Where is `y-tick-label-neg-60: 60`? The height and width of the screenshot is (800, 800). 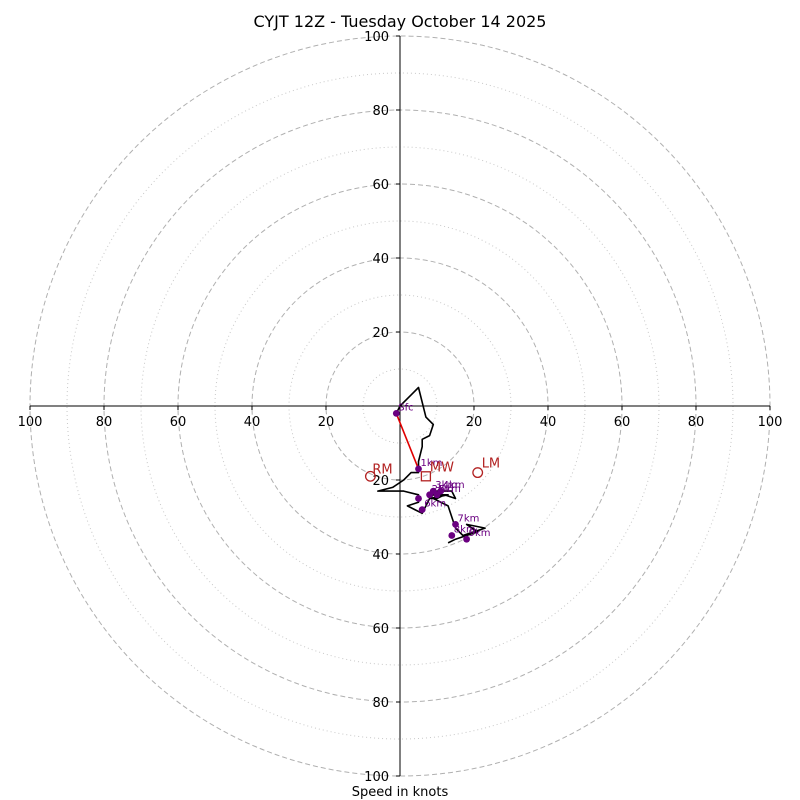 y-tick-label-neg-60: 60 is located at coordinates (380, 629).